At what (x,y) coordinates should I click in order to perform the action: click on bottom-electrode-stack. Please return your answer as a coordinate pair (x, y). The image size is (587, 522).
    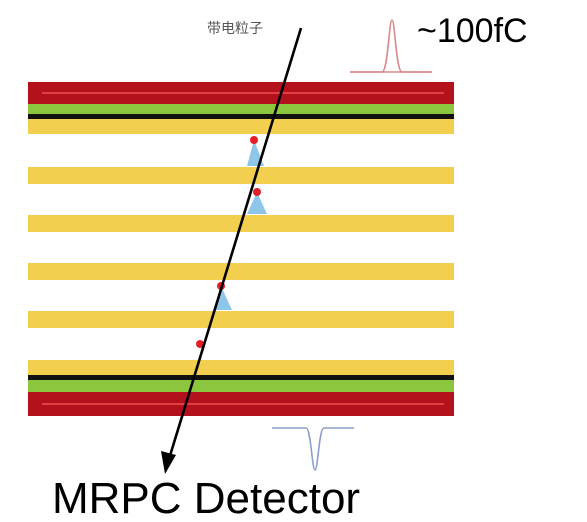
    Looking at the image, I should click on (241, 388).